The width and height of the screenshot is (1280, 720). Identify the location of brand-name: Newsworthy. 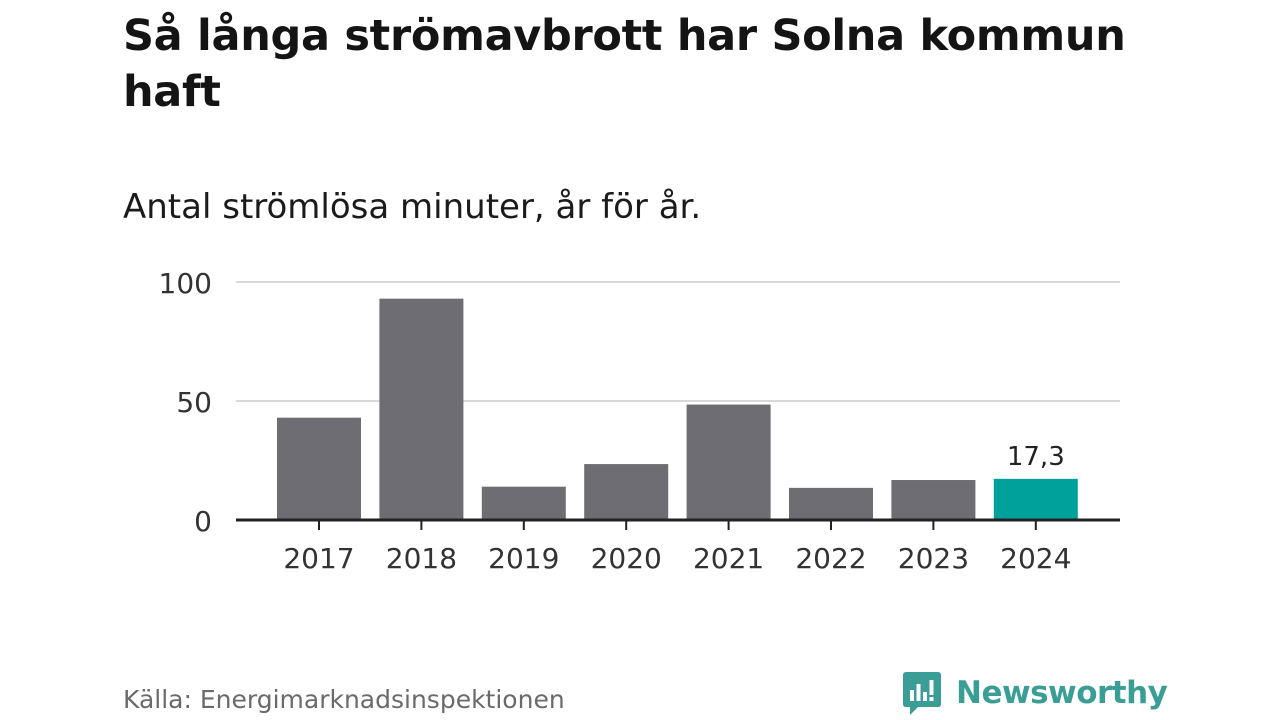
(1062, 693).